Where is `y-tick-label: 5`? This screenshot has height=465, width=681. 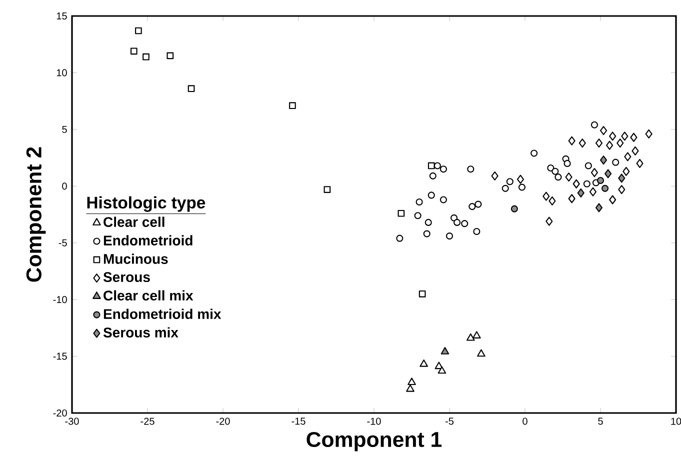 y-tick-label: 5 is located at coordinates (64, 129).